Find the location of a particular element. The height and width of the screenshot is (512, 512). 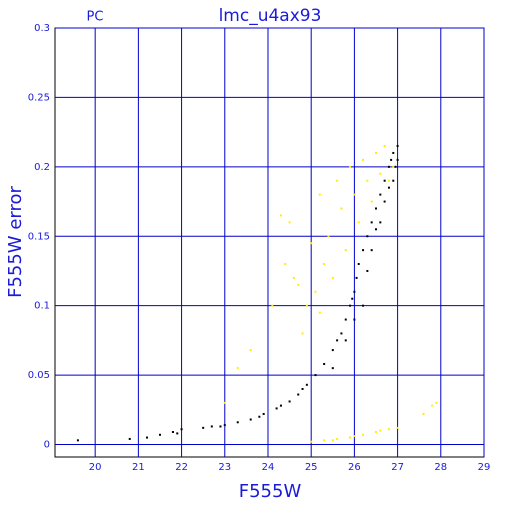

x-axis-label: F555W is located at coordinates (270, 491).